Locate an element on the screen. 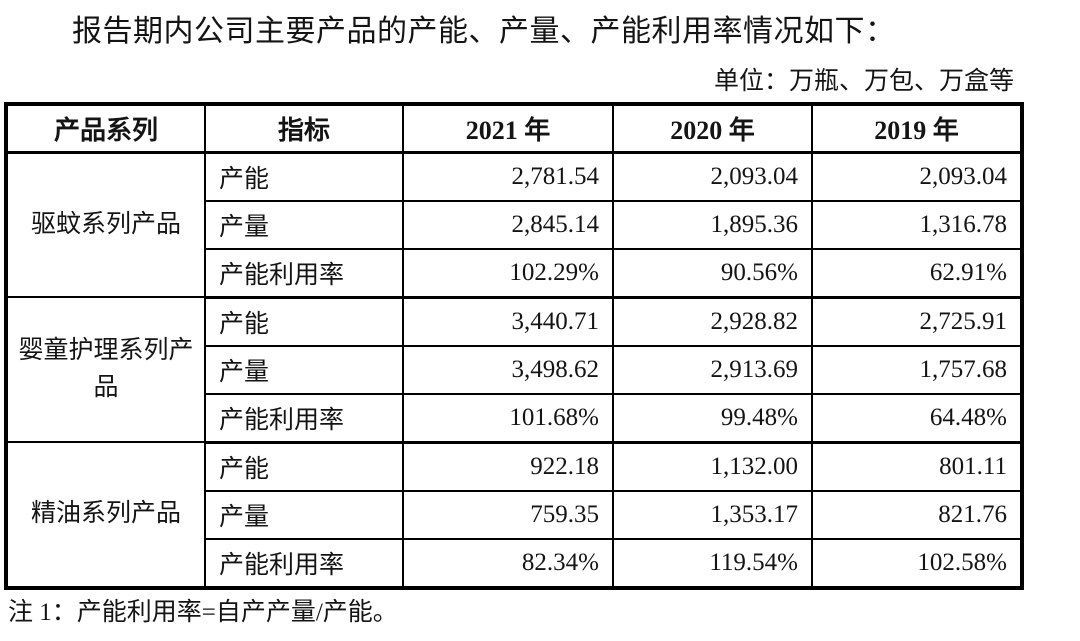 The width and height of the screenshot is (1080, 641). table-row: 产量 2,845.14 1,895.36 1,316.78 is located at coordinates (514, 224).